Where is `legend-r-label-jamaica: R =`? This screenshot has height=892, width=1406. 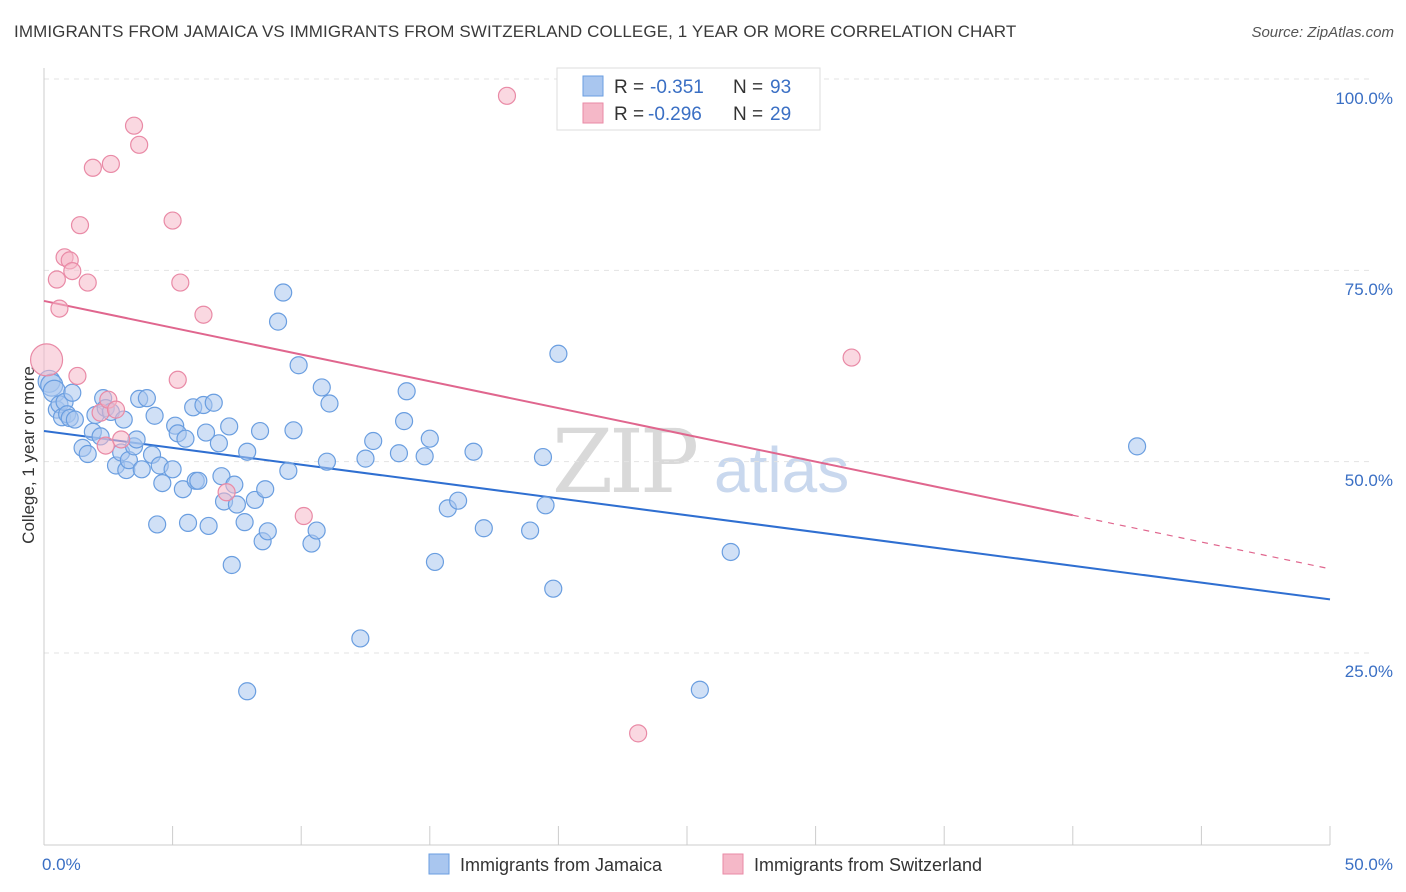 legend-r-label-jamaica: R = is located at coordinates (629, 87).